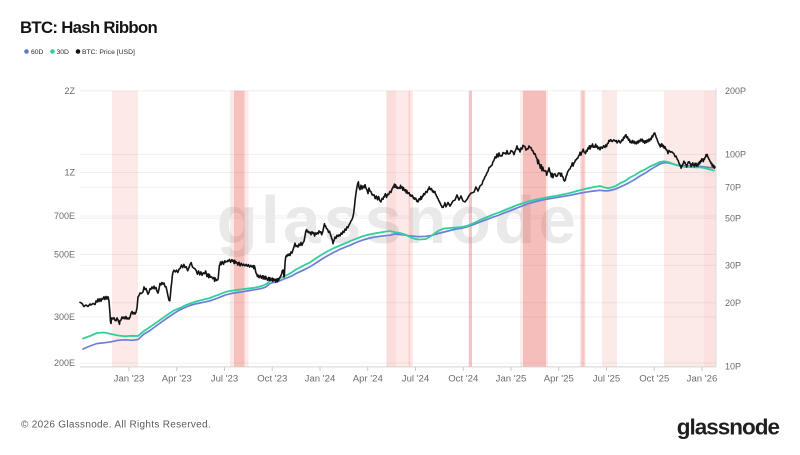 The width and height of the screenshot is (800, 455). I want to click on svg-text: Apr '24, so click(368, 379).